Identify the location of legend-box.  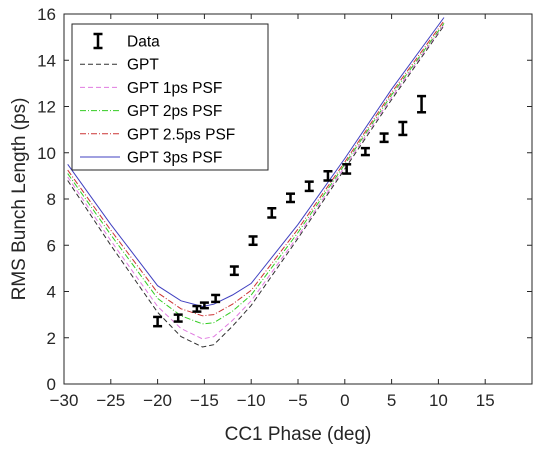
(170, 97).